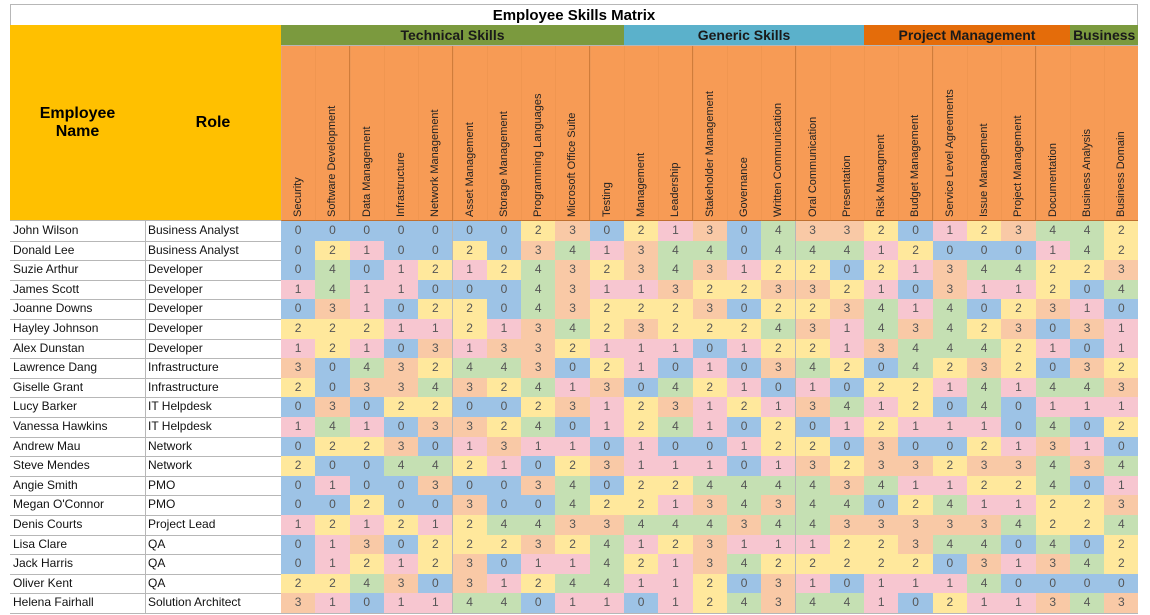  Describe the element at coordinates (813, 133) in the screenshot. I see `skill-header: Oral Communication` at that location.